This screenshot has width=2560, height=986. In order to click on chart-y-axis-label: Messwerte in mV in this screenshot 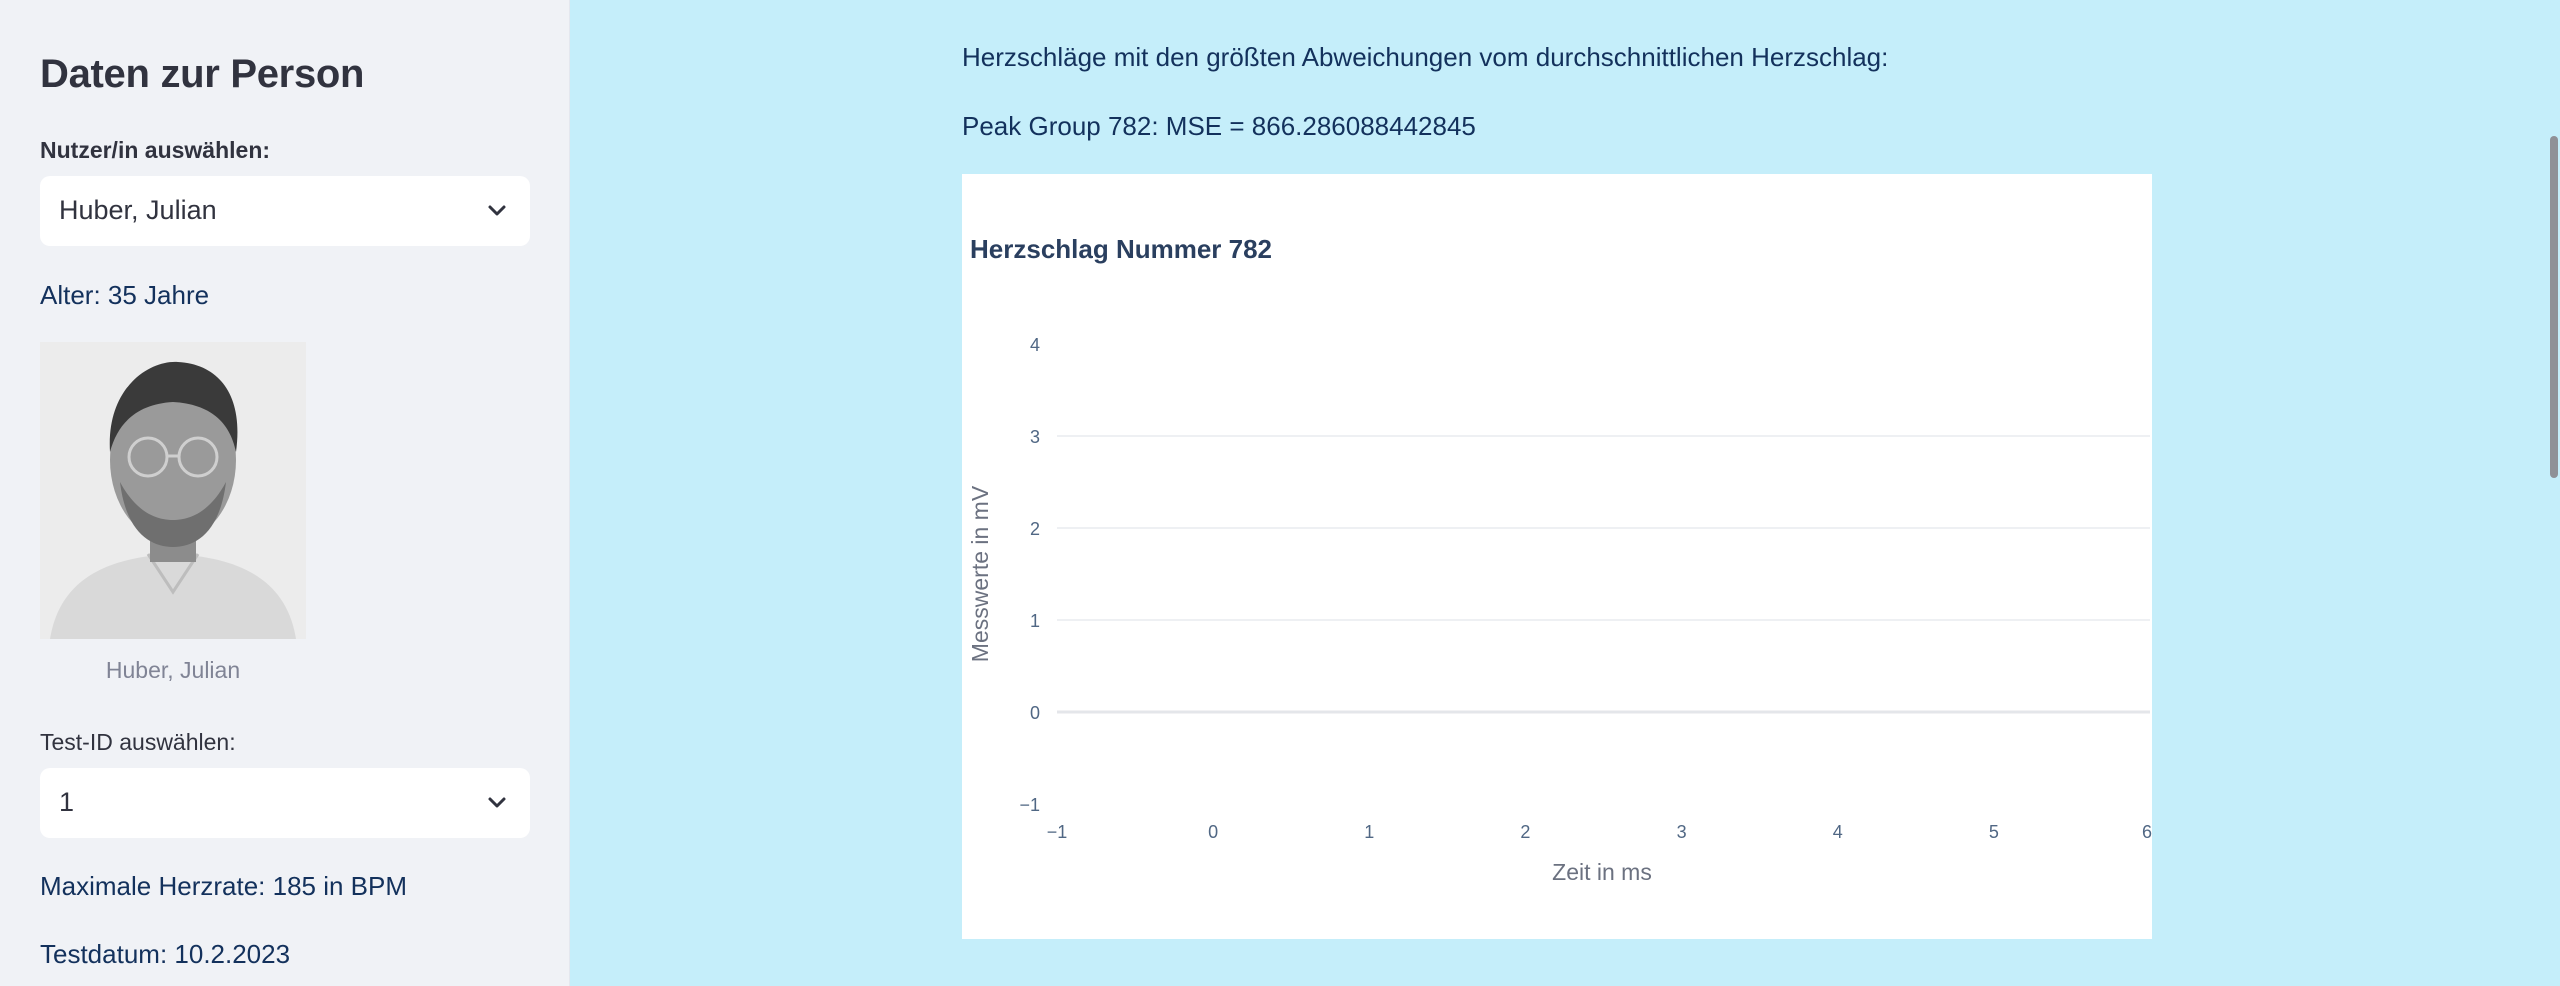, I will do `click(980, 573)`.